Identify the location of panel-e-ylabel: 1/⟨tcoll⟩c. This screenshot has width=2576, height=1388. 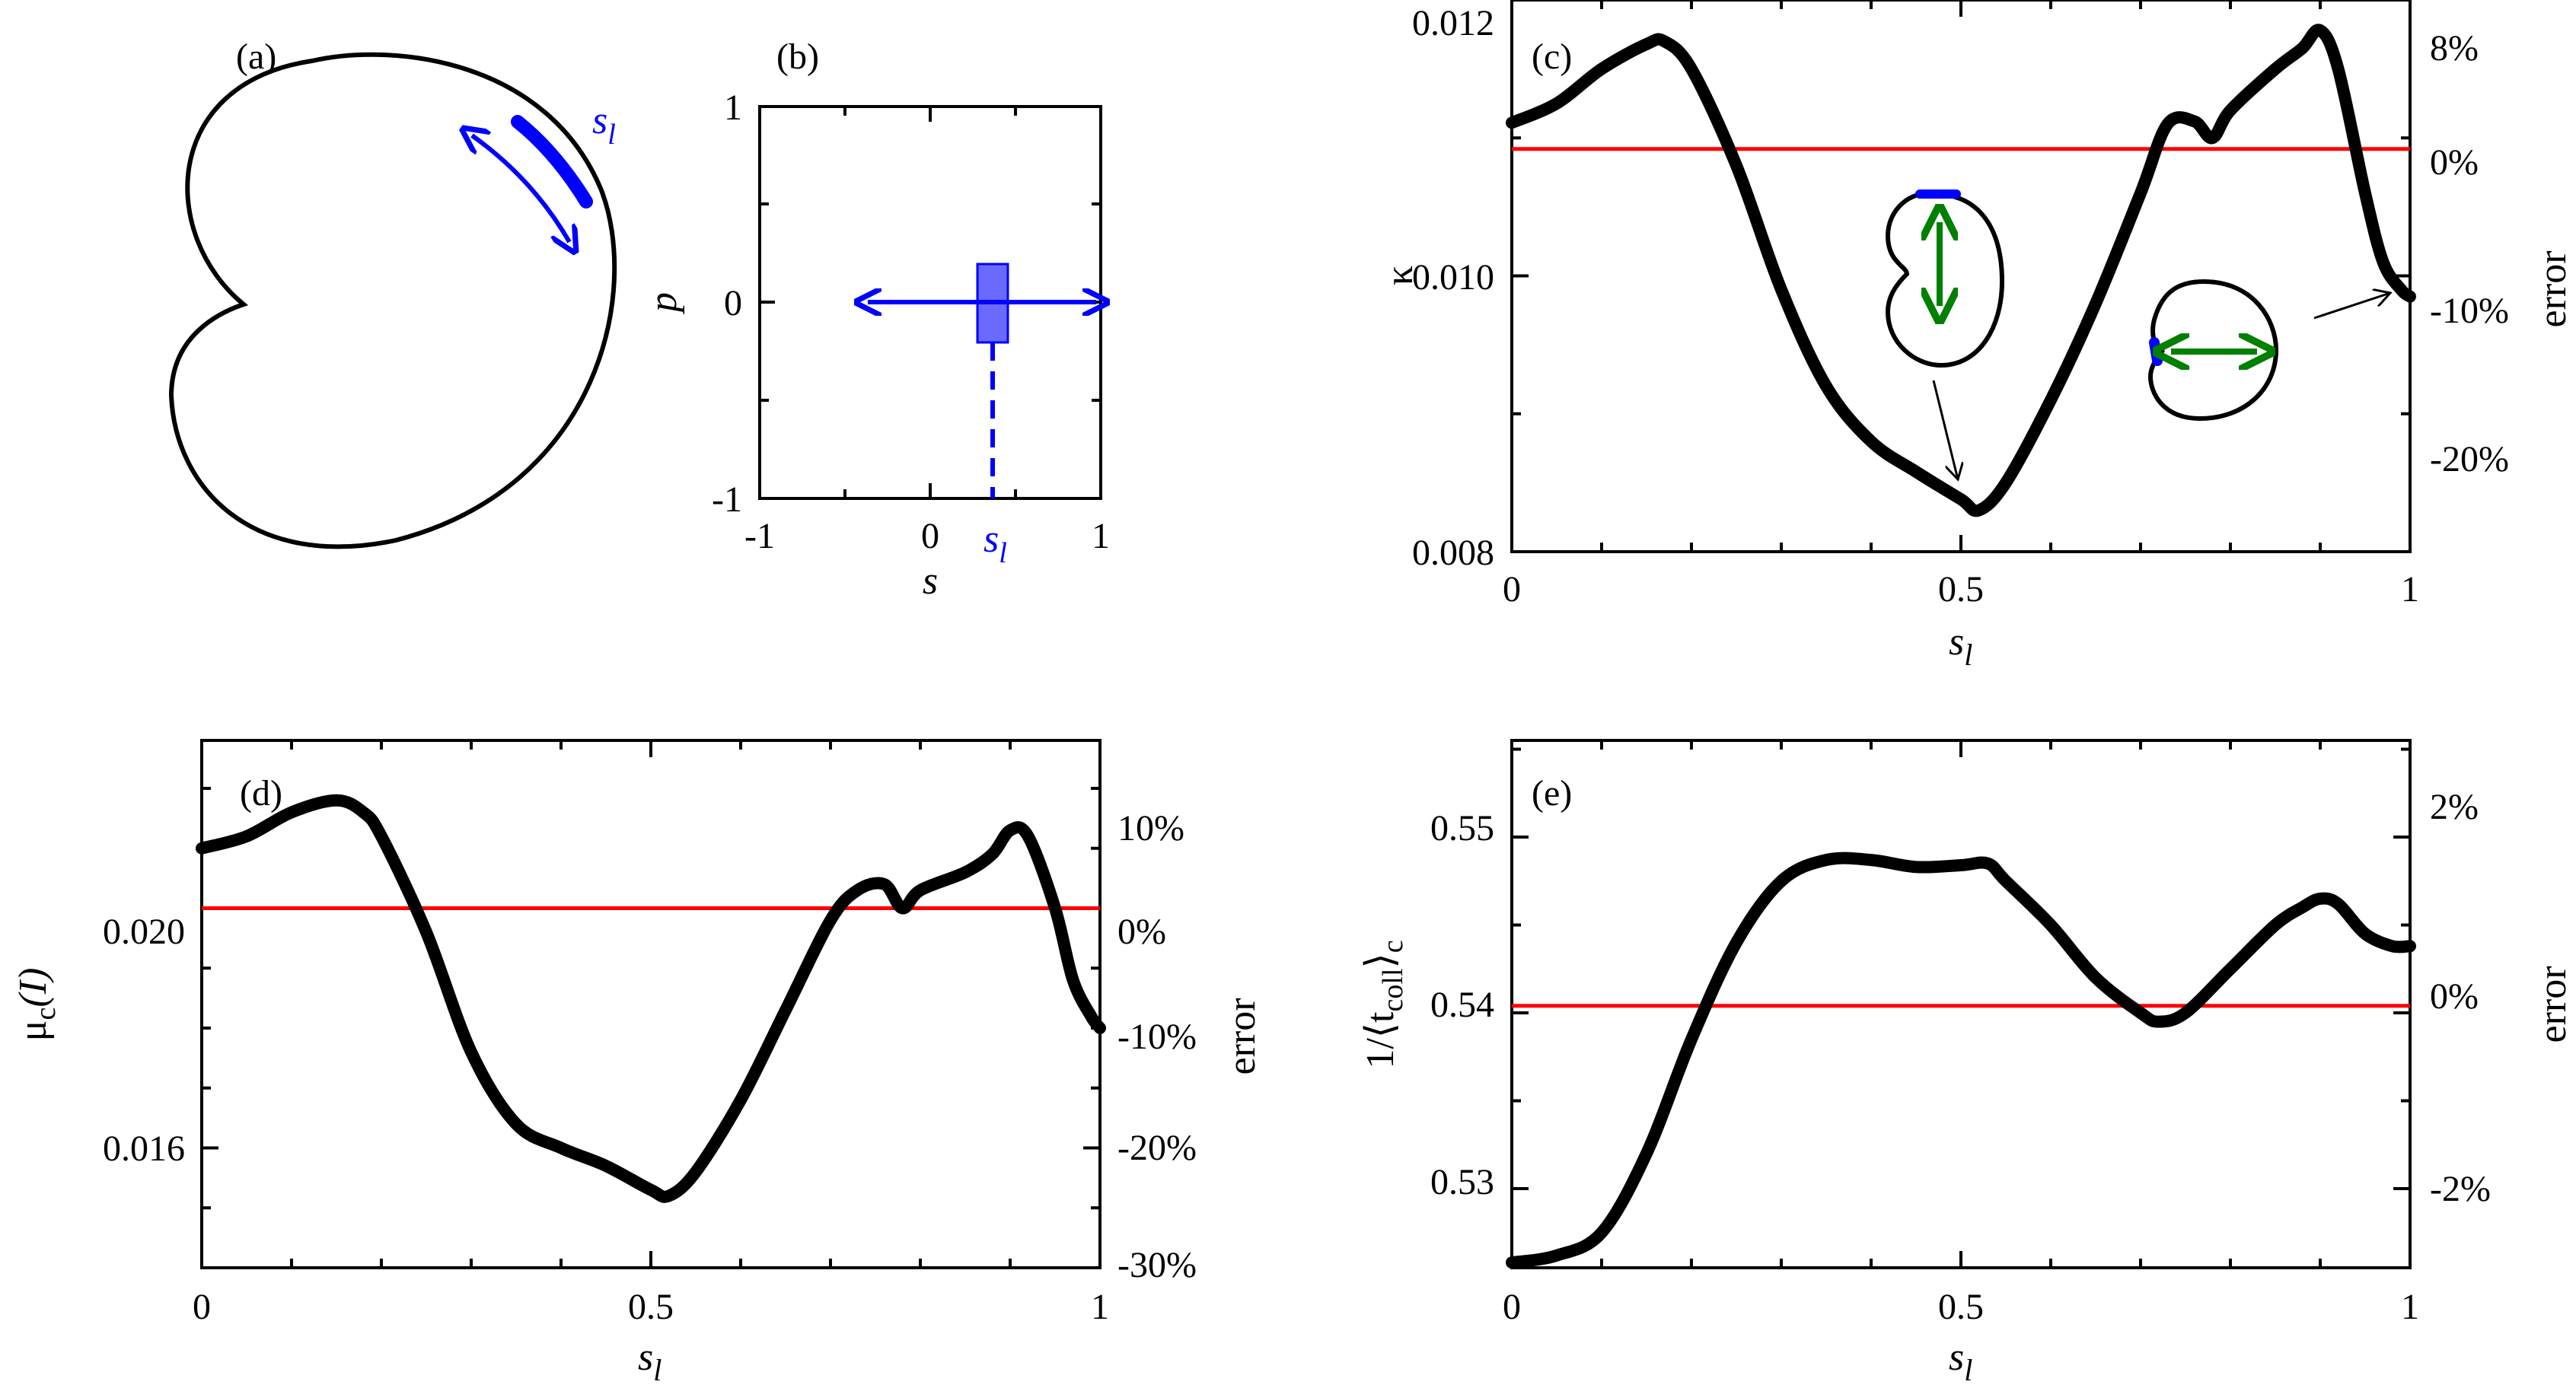
(1384, 1004).